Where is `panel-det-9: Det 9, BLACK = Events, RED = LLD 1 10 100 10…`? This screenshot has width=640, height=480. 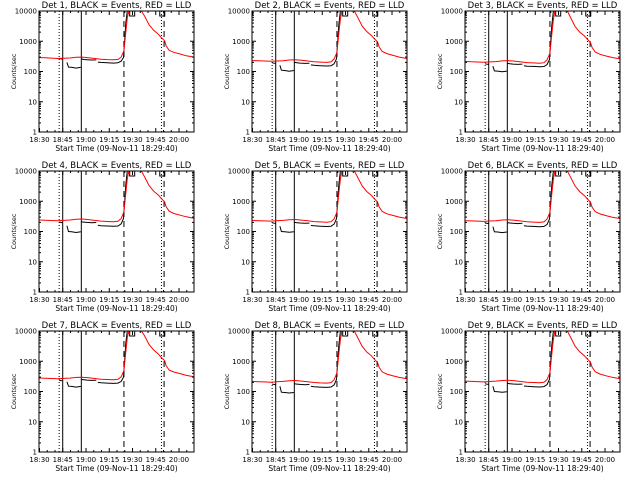
panel-det-9: Det 9, BLACK = Events, RED = LLD 1 10 100 10… is located at coordinates (528, 397).